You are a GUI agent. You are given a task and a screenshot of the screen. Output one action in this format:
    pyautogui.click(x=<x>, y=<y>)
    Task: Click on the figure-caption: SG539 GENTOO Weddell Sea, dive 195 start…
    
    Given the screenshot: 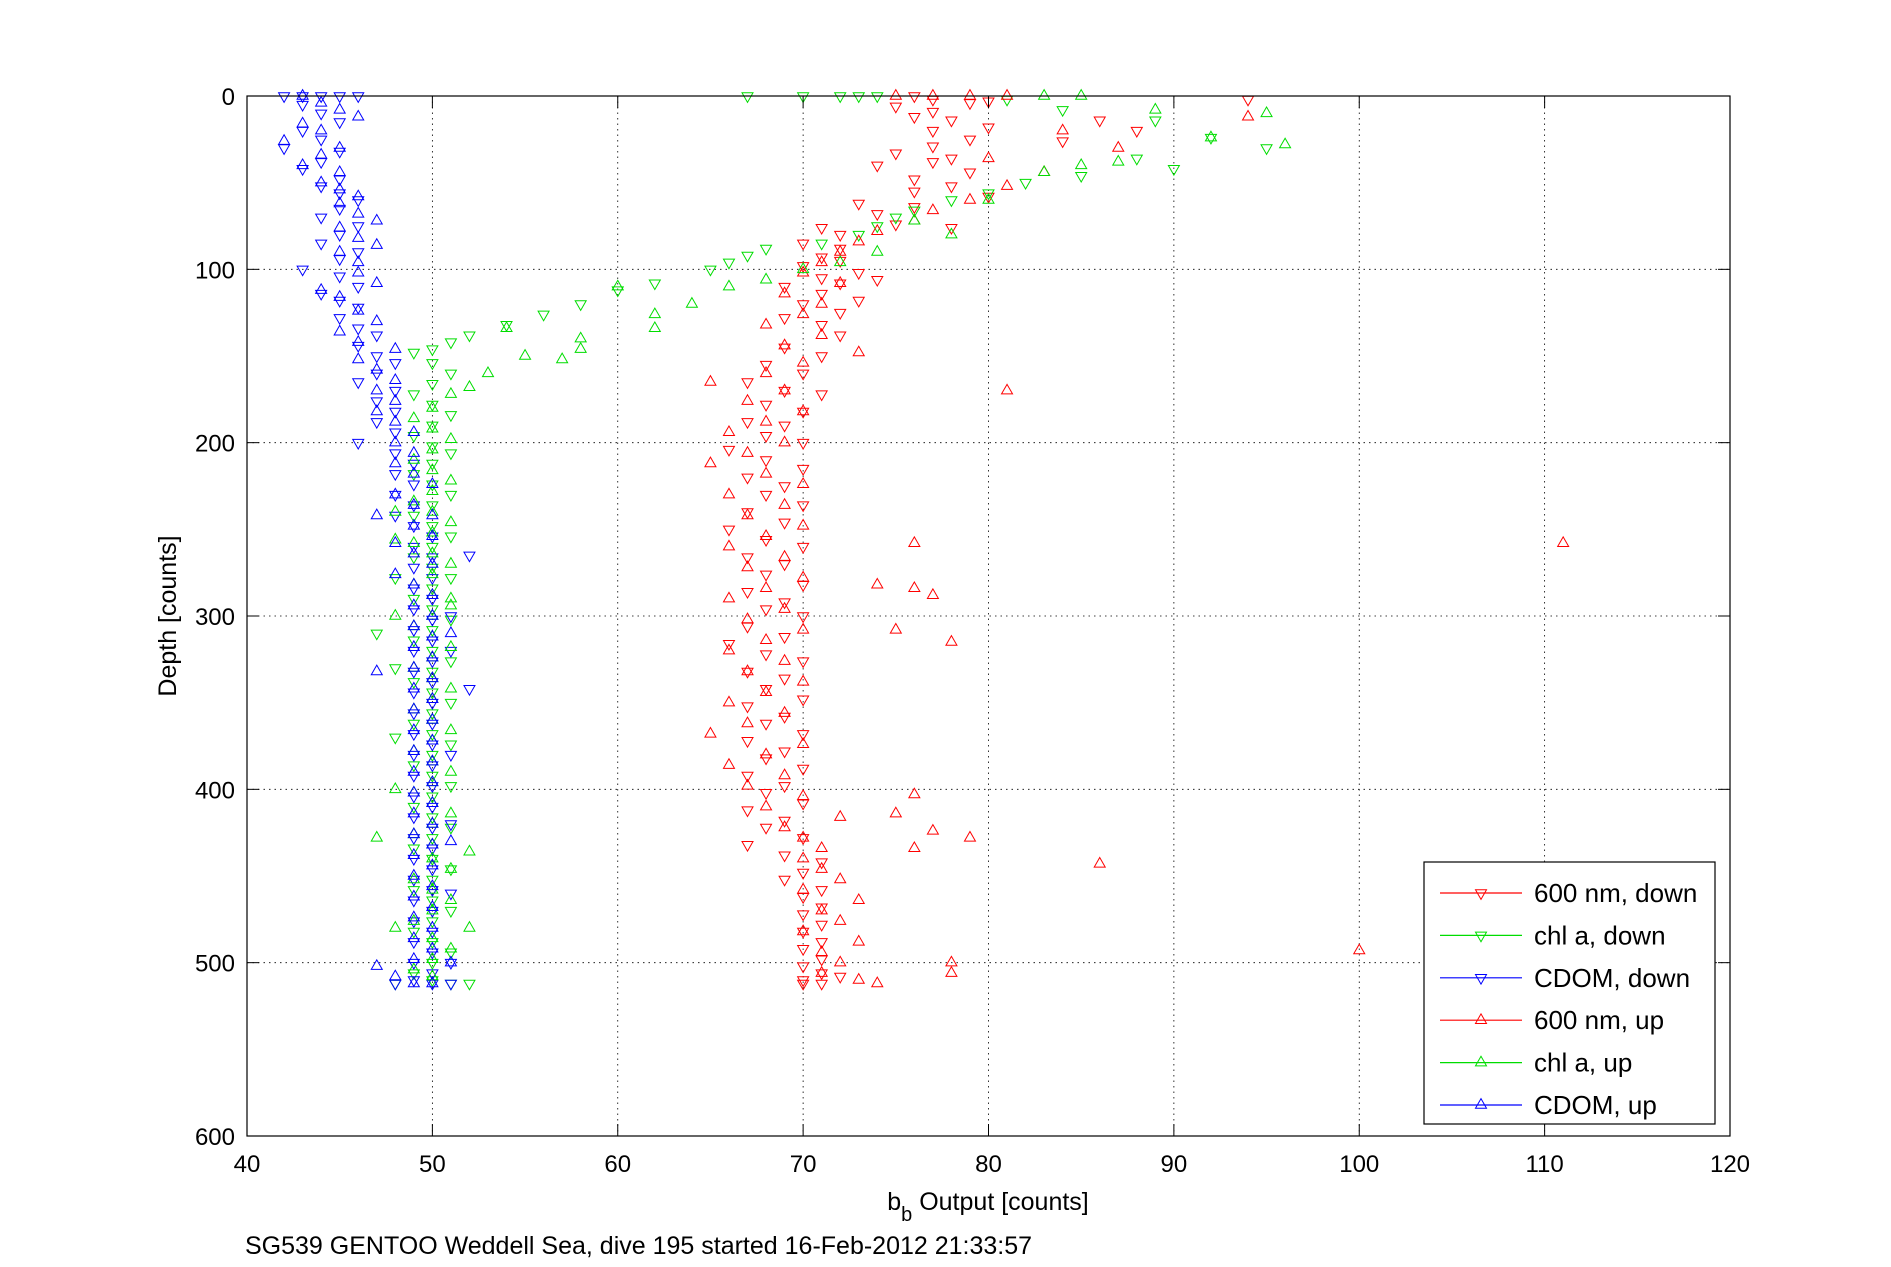 What is the action you would take?
    pyautogui.click(x=638, y=1246)
    